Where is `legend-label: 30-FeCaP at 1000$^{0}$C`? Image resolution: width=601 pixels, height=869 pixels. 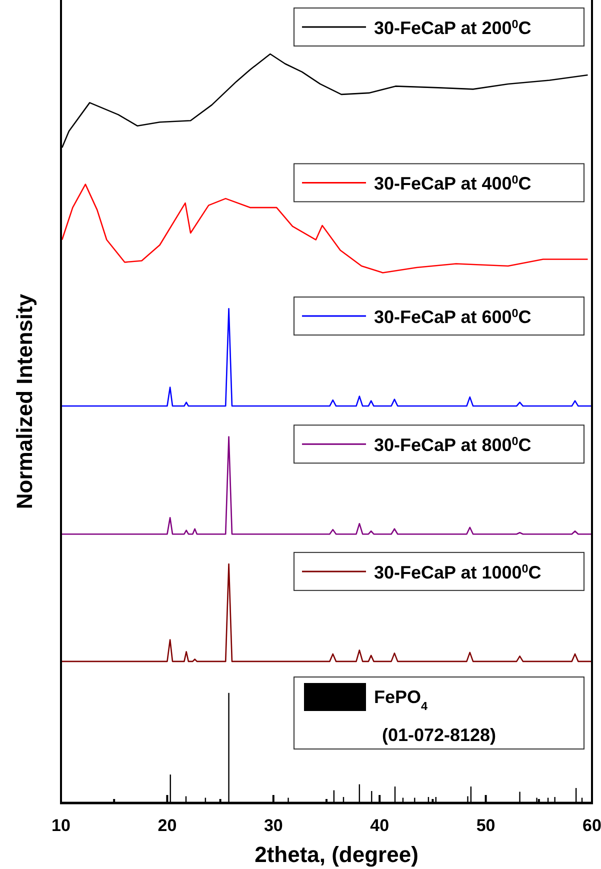
legend-label: 30-FeCaP at 1000$^{0}$C is located at coordinates (458, 572).